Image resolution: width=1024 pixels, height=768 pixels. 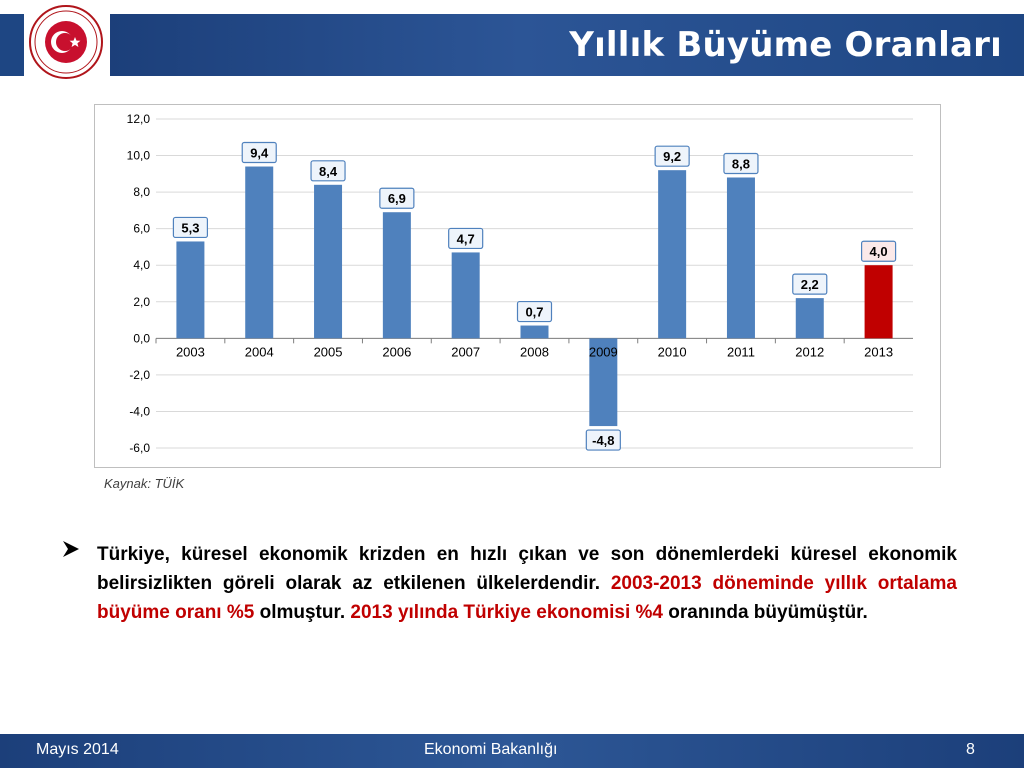 I want to click on x-tick-label: 2010, so click(x=672, y=351).